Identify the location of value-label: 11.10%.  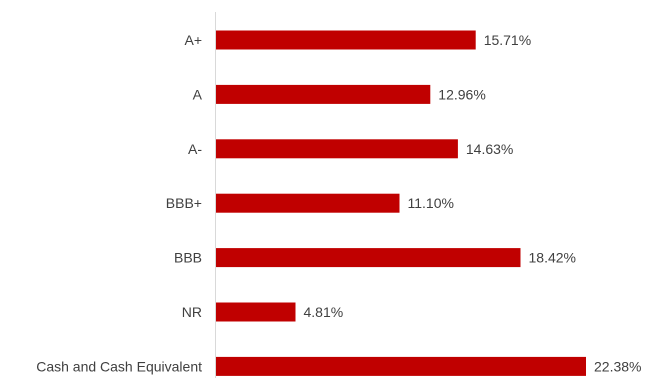
(431, 203).